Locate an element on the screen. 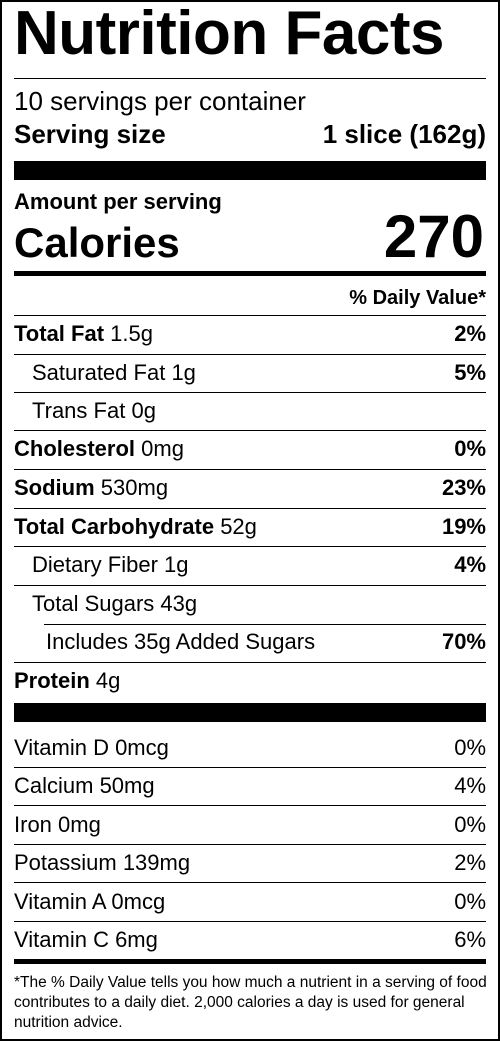  nutrient-name: Total Fat 1.5g is located at coordinates (83, 334).